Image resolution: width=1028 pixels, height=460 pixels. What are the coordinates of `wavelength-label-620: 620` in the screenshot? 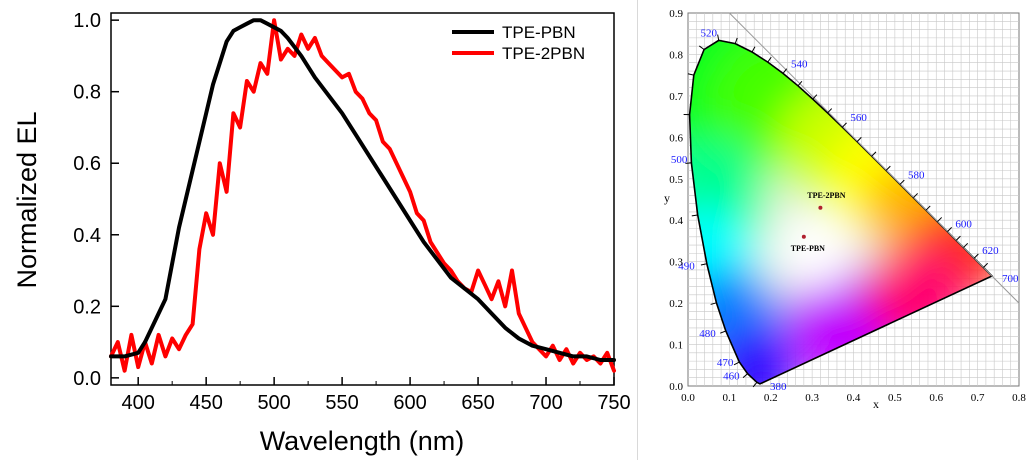 It's located at (990, 251).